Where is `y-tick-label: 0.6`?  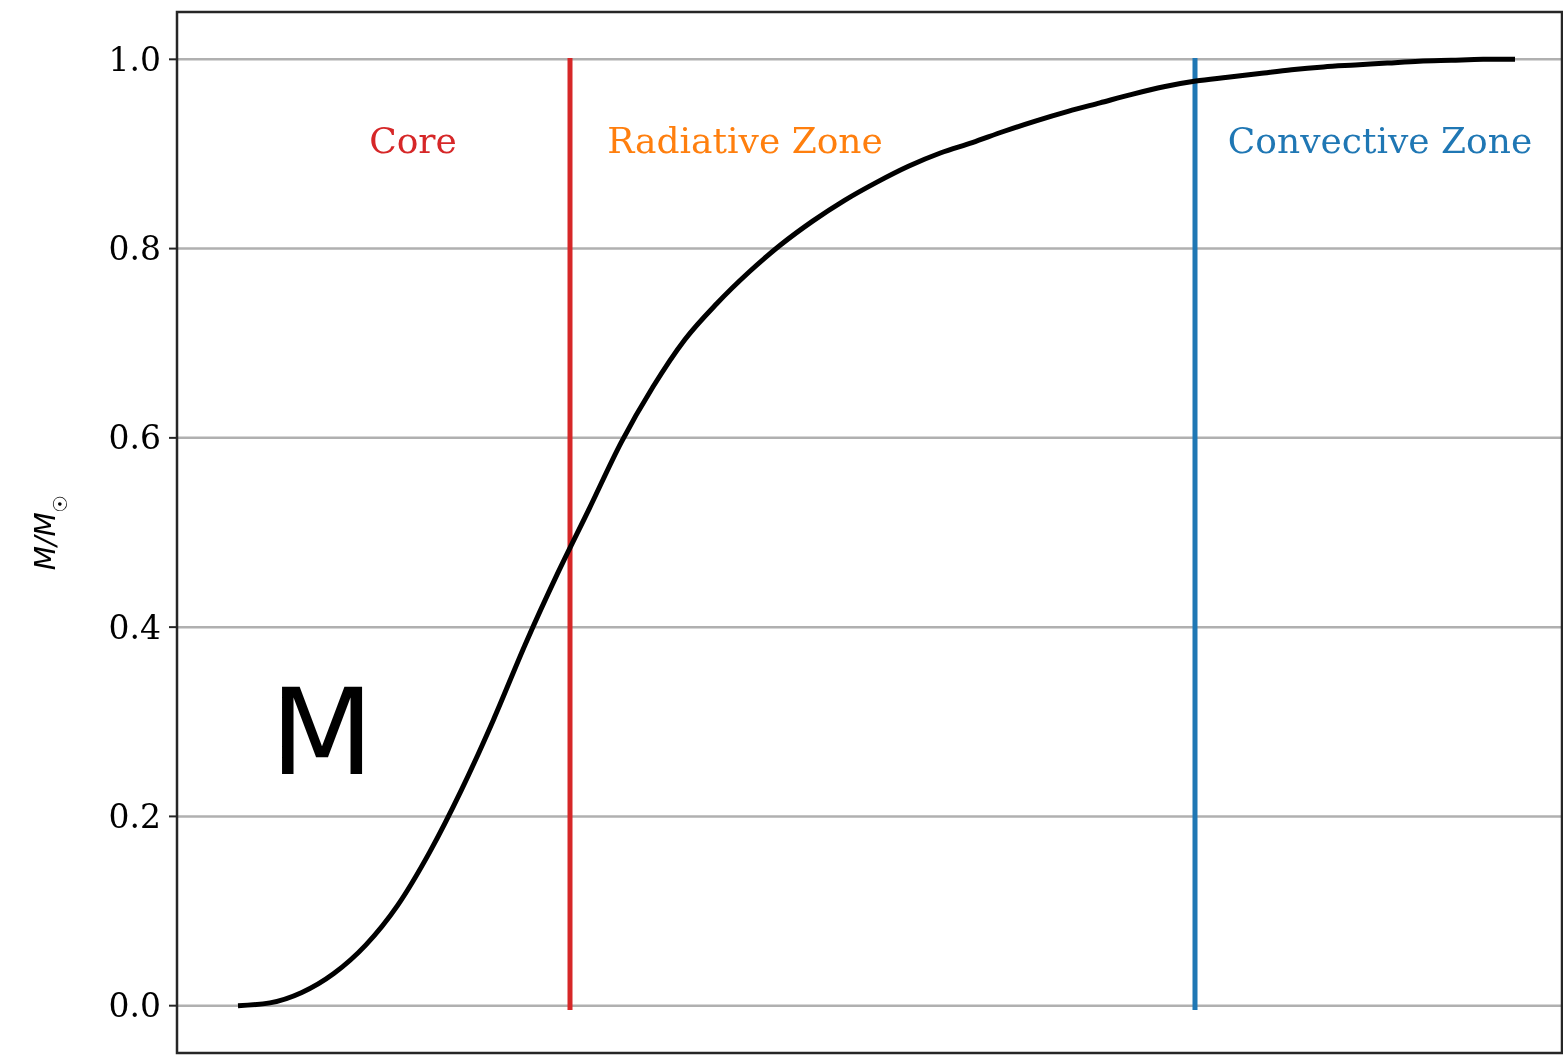
y-tick-label: 0.6 is located at coordinates (134, 438).